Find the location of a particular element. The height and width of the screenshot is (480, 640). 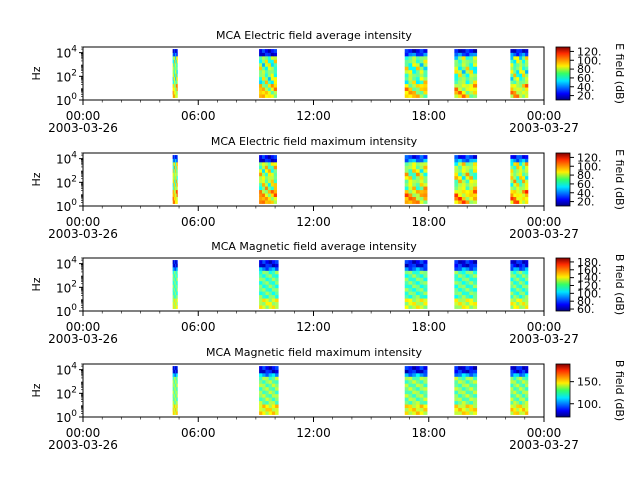

colorbar-label: B field (dB) is located at coordinates (619, 284).